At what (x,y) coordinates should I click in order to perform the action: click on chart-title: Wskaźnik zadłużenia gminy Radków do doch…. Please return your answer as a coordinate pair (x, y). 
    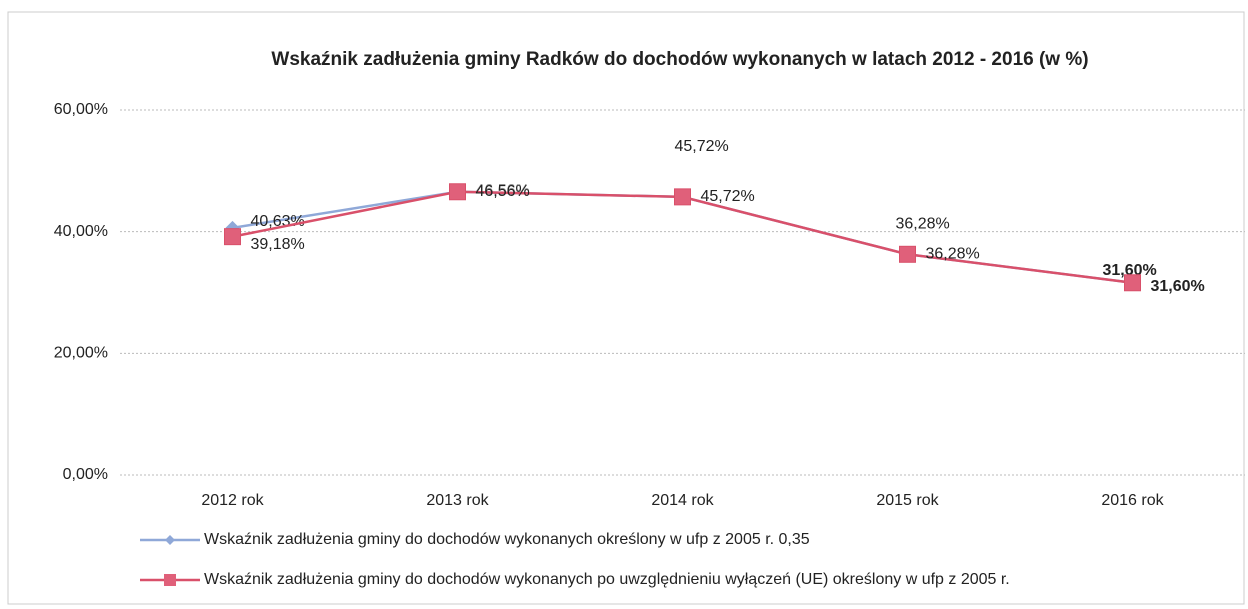
    Looking at the image, I should click on (679, 59).